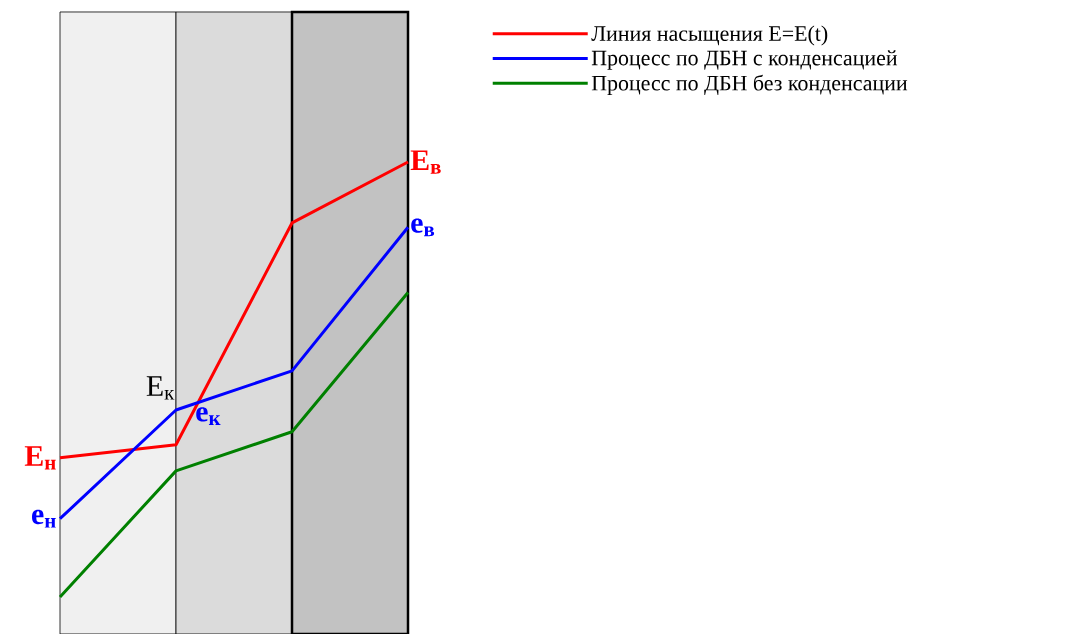  I want to click on annotation: E$_{н}$, so click(40, 458).